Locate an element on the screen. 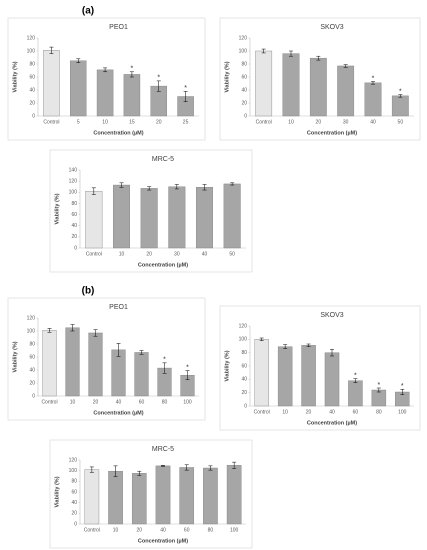  chart-title: MRC-5 is located at coordinates (163, 159).